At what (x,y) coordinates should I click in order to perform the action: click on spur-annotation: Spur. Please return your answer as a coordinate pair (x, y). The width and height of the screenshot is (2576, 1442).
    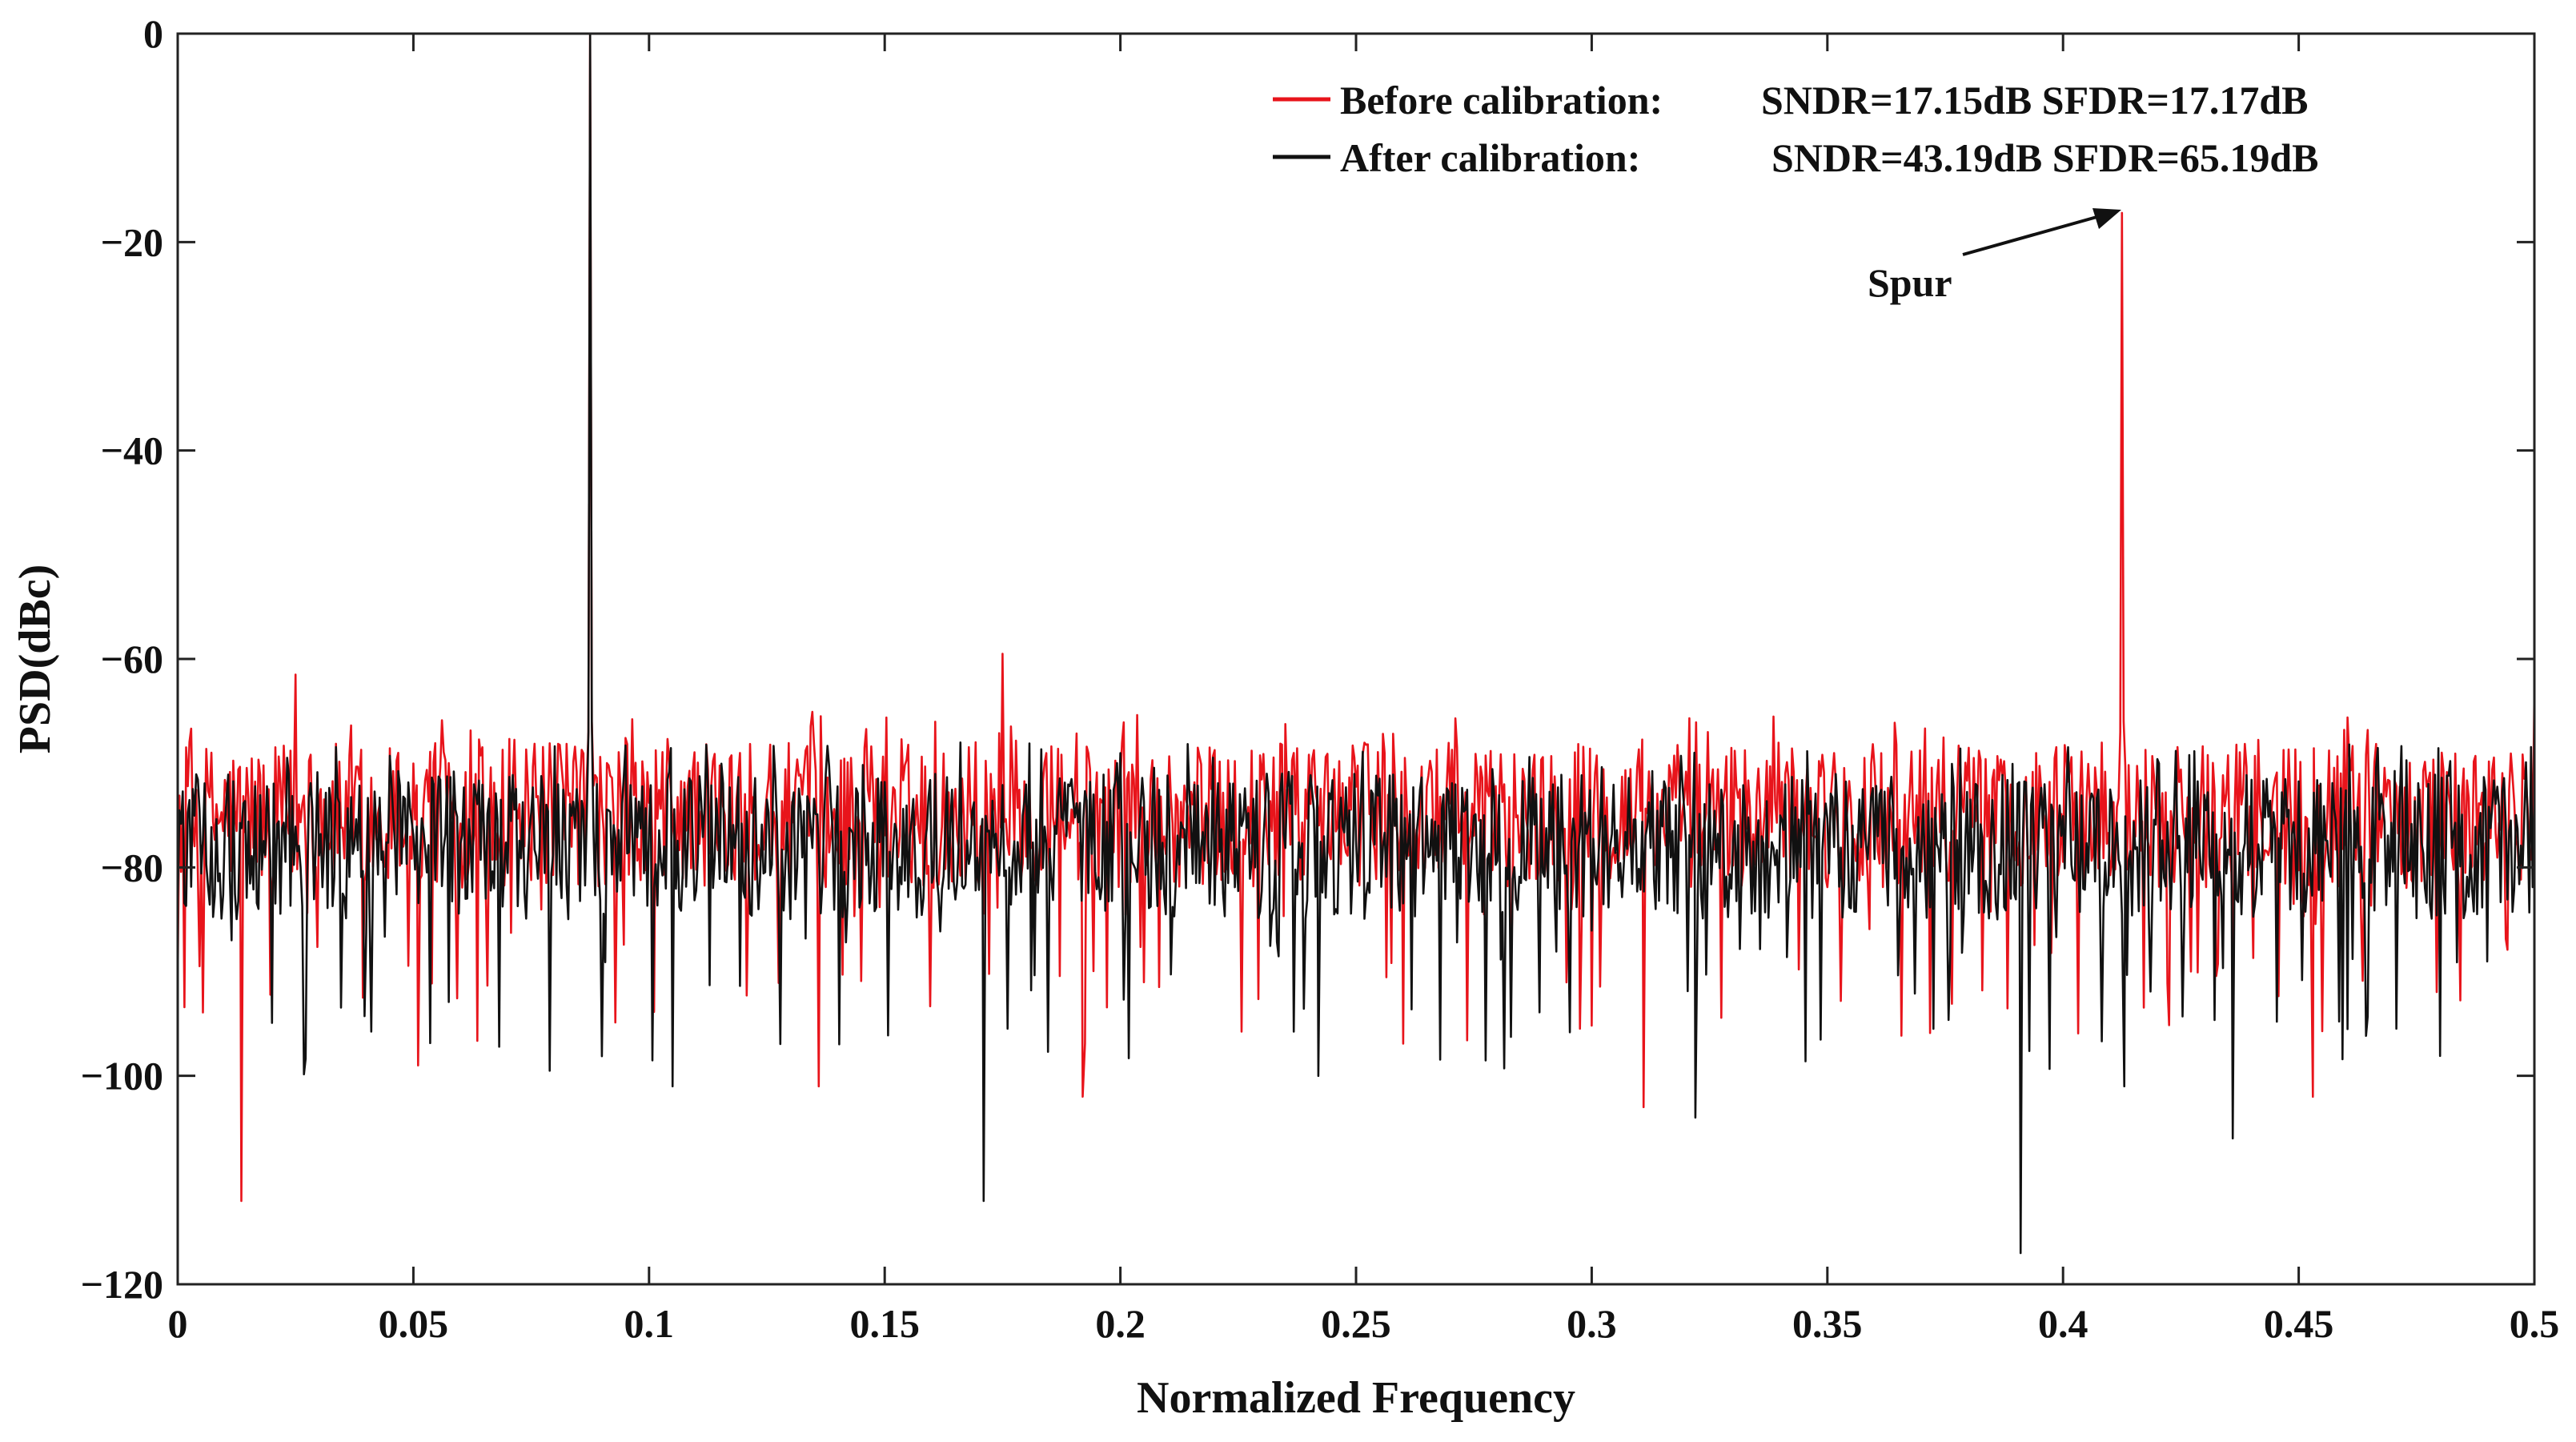
    Looking at the image, I should click on (1995, 256).